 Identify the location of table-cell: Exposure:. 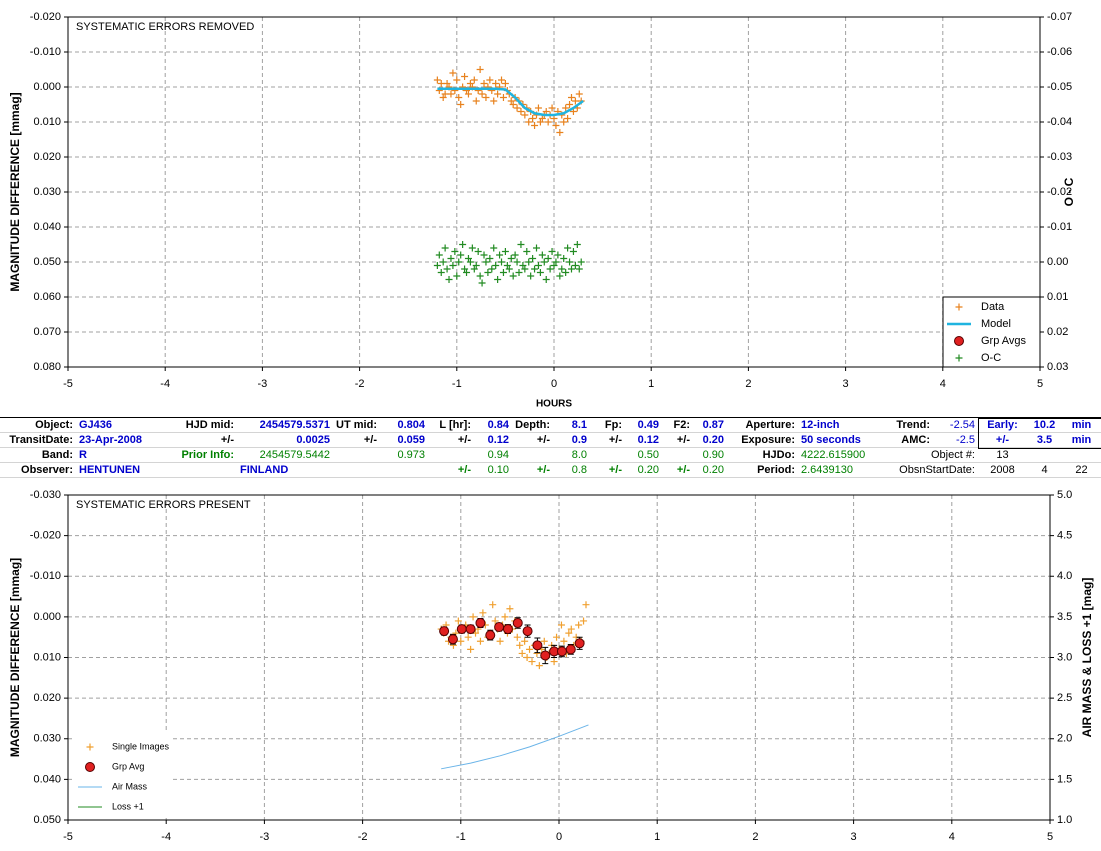
(762, 440).